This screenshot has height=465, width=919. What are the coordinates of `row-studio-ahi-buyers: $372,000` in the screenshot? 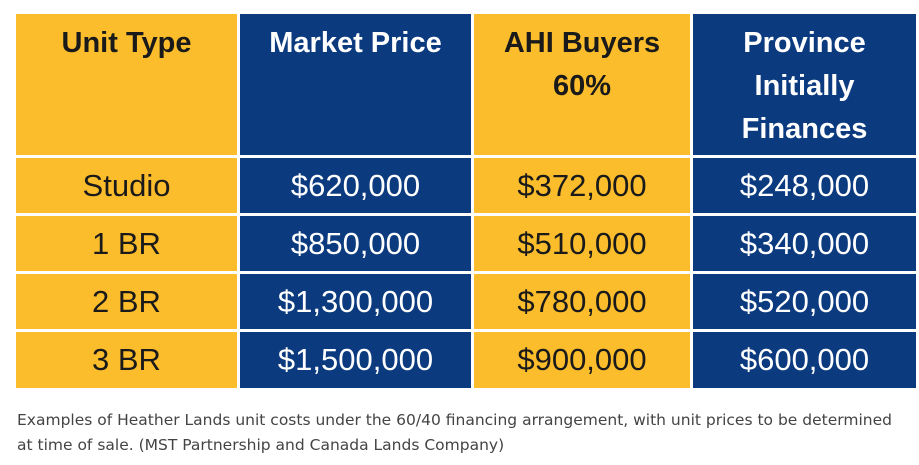 It's located at (582, 185).